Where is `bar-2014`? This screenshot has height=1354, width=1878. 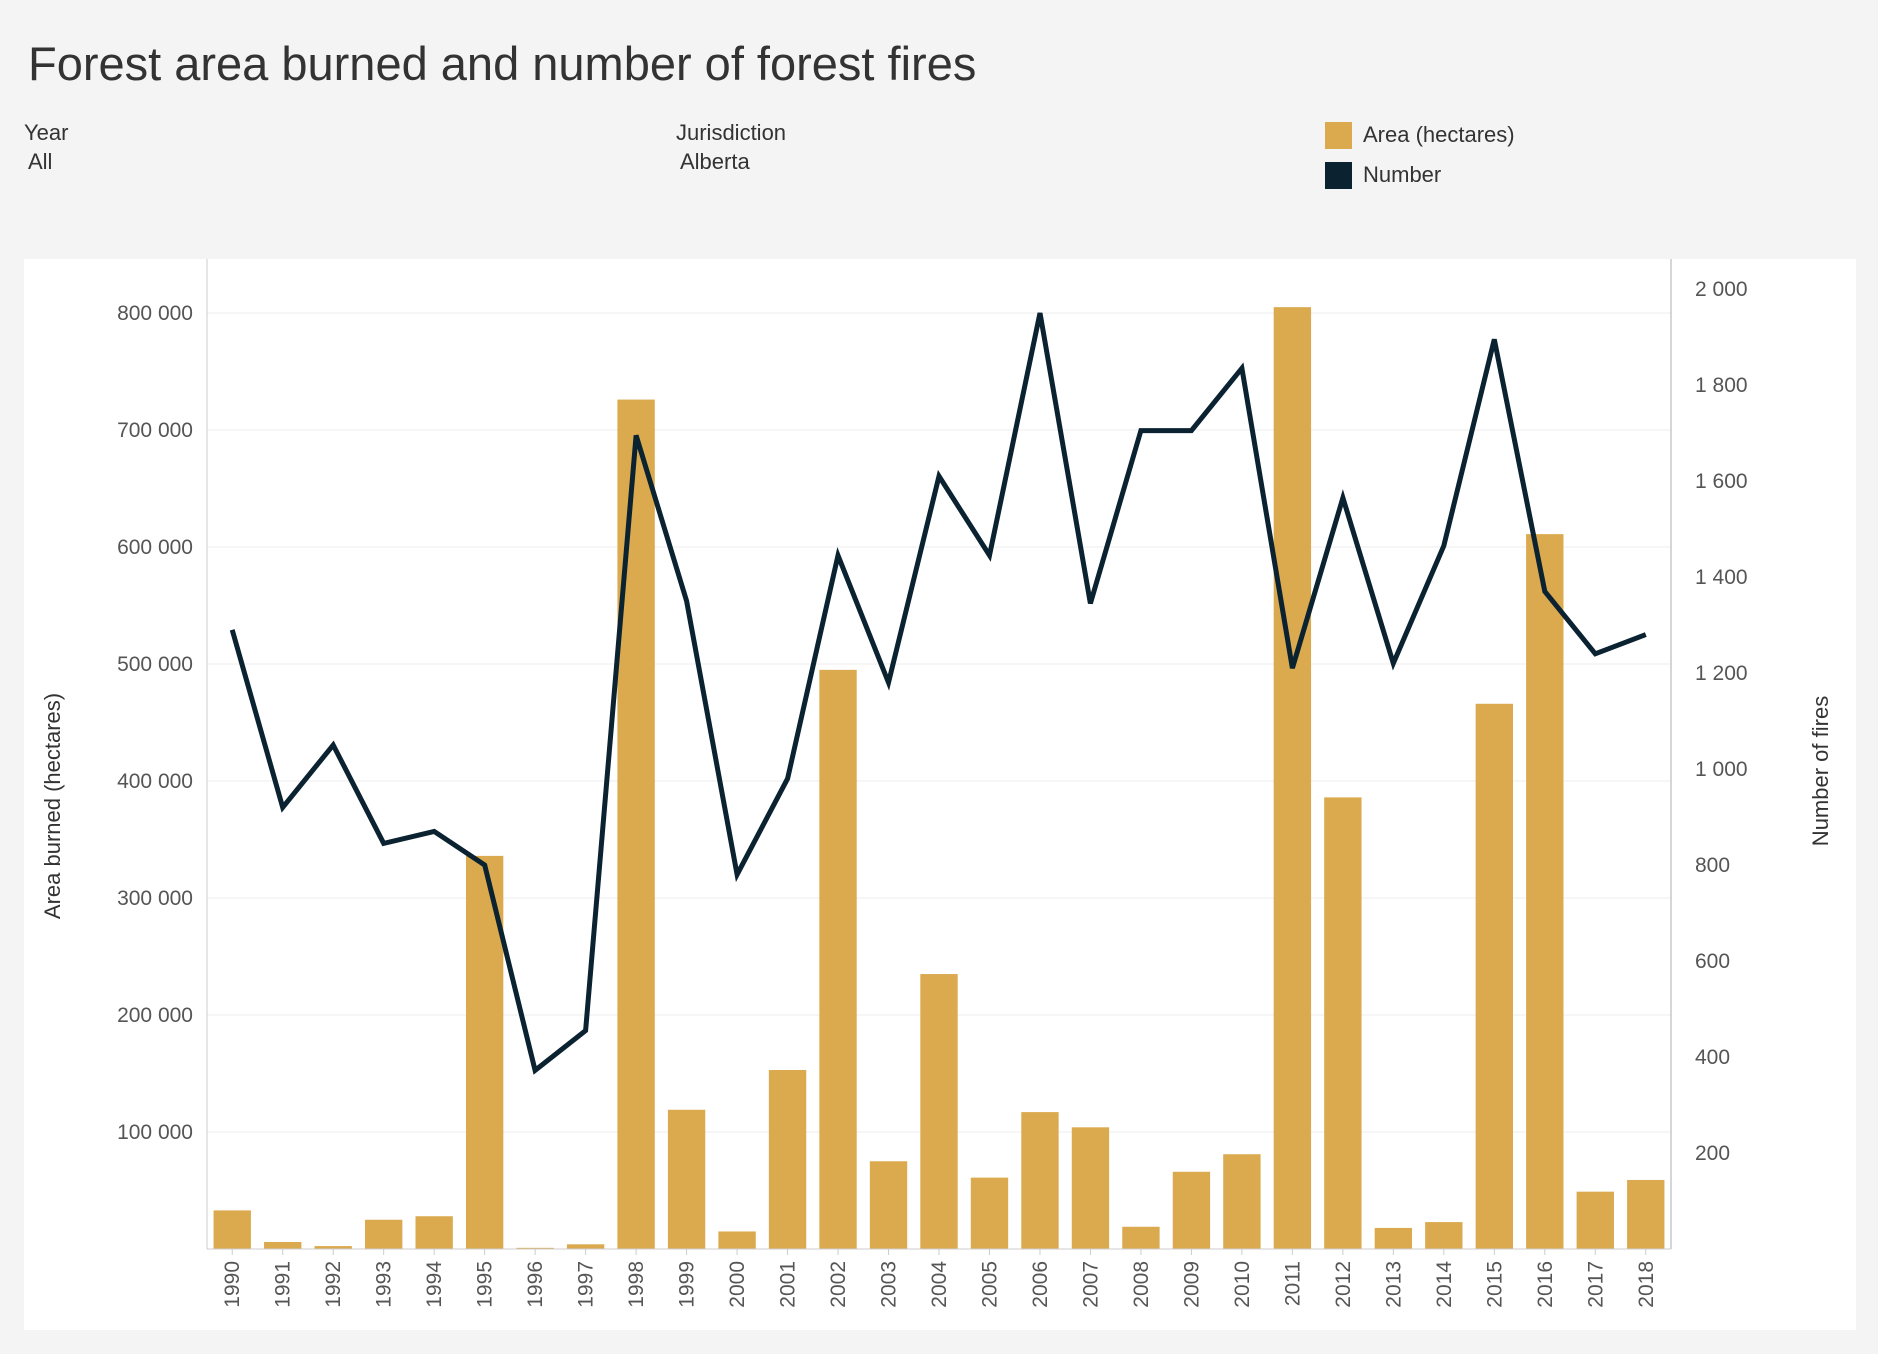 bar-2014 is located at coordinates (1444, 1235).